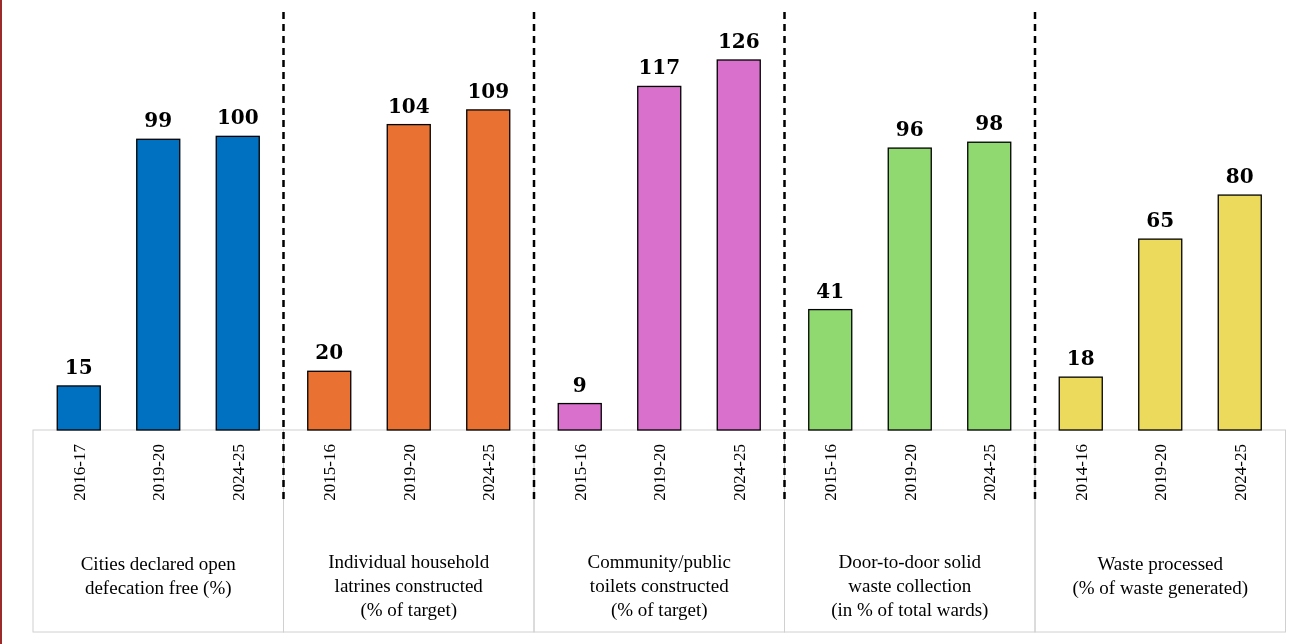 This screenshot has width=1289, height=644. I want to click on data-label: 15, so click(78, 366).